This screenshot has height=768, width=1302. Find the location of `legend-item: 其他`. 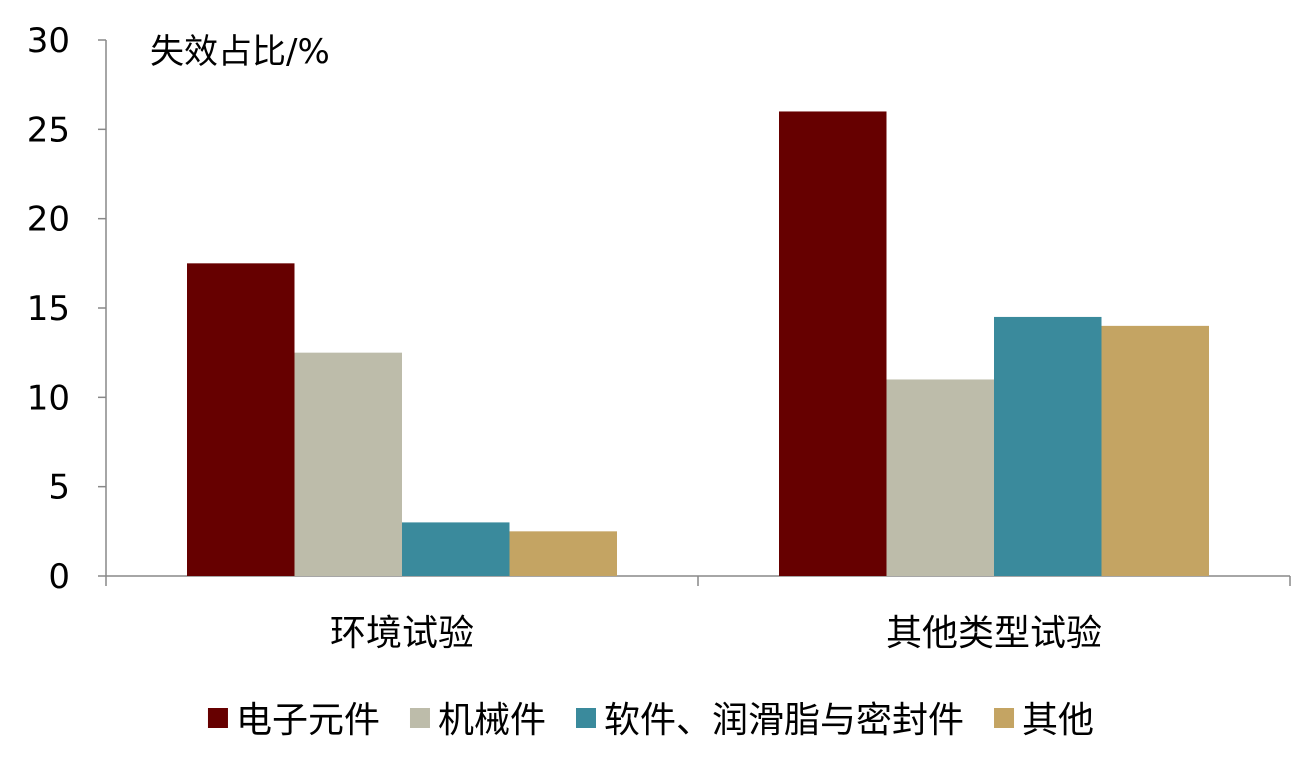

legend-item: 其他 is located at coordinates (1044, 720).